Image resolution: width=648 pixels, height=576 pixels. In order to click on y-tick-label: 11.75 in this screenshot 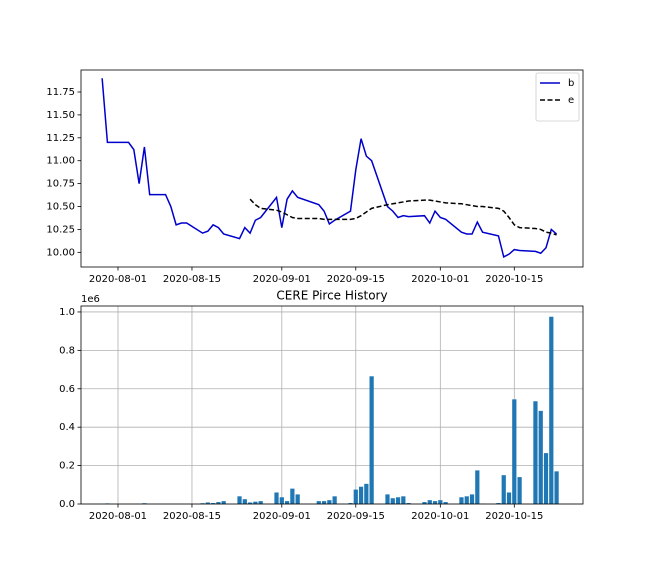, I will do `click(60, 92)`.